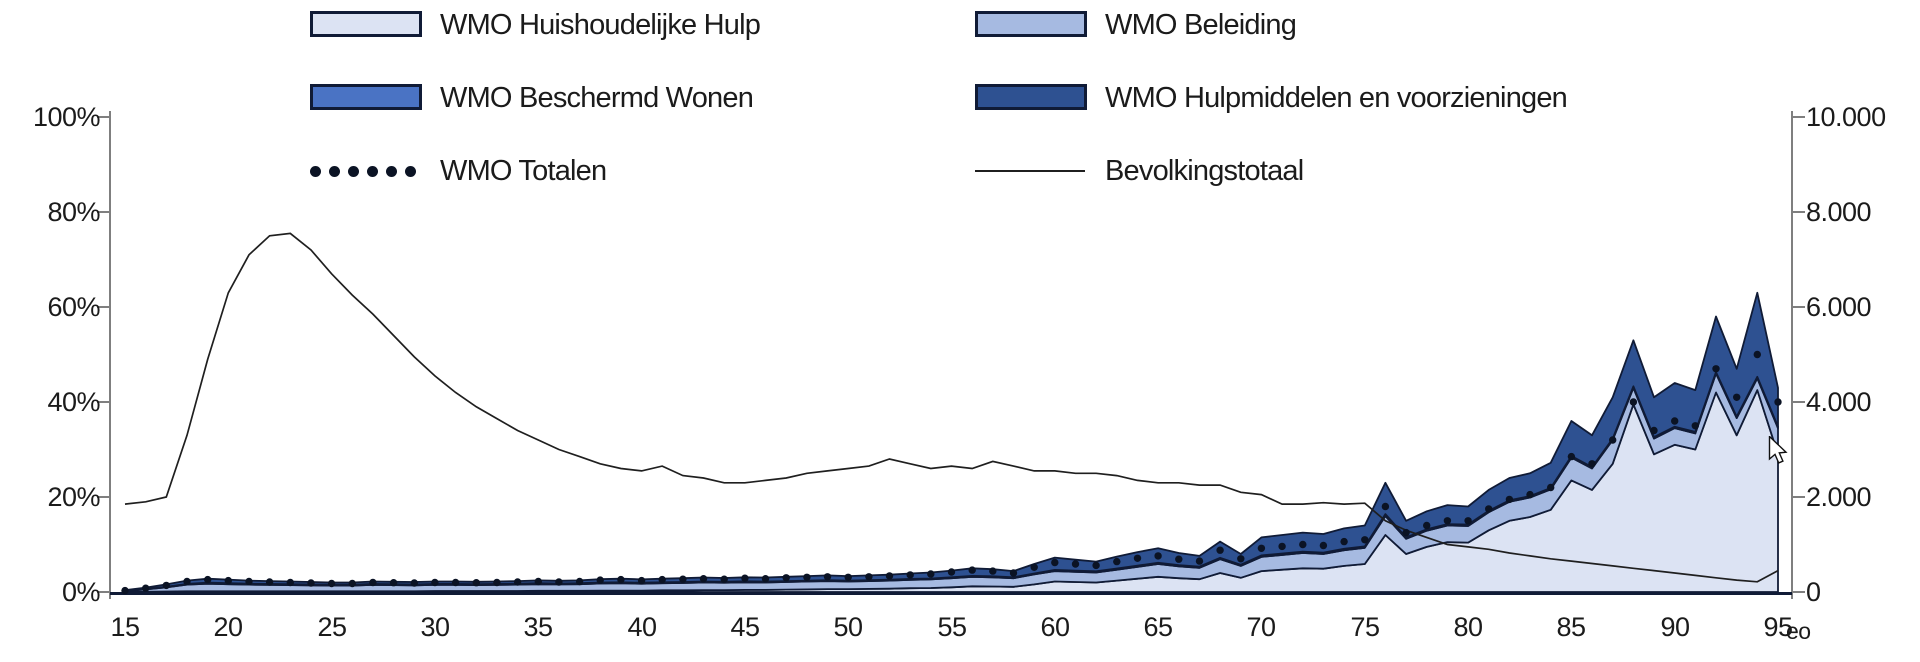 The width and height of the screenshot is (1920, 662). I want to click on legend-label-huishoudelijke-hulp: WMO Huishoudelijke Hulp, so click(600, 25).